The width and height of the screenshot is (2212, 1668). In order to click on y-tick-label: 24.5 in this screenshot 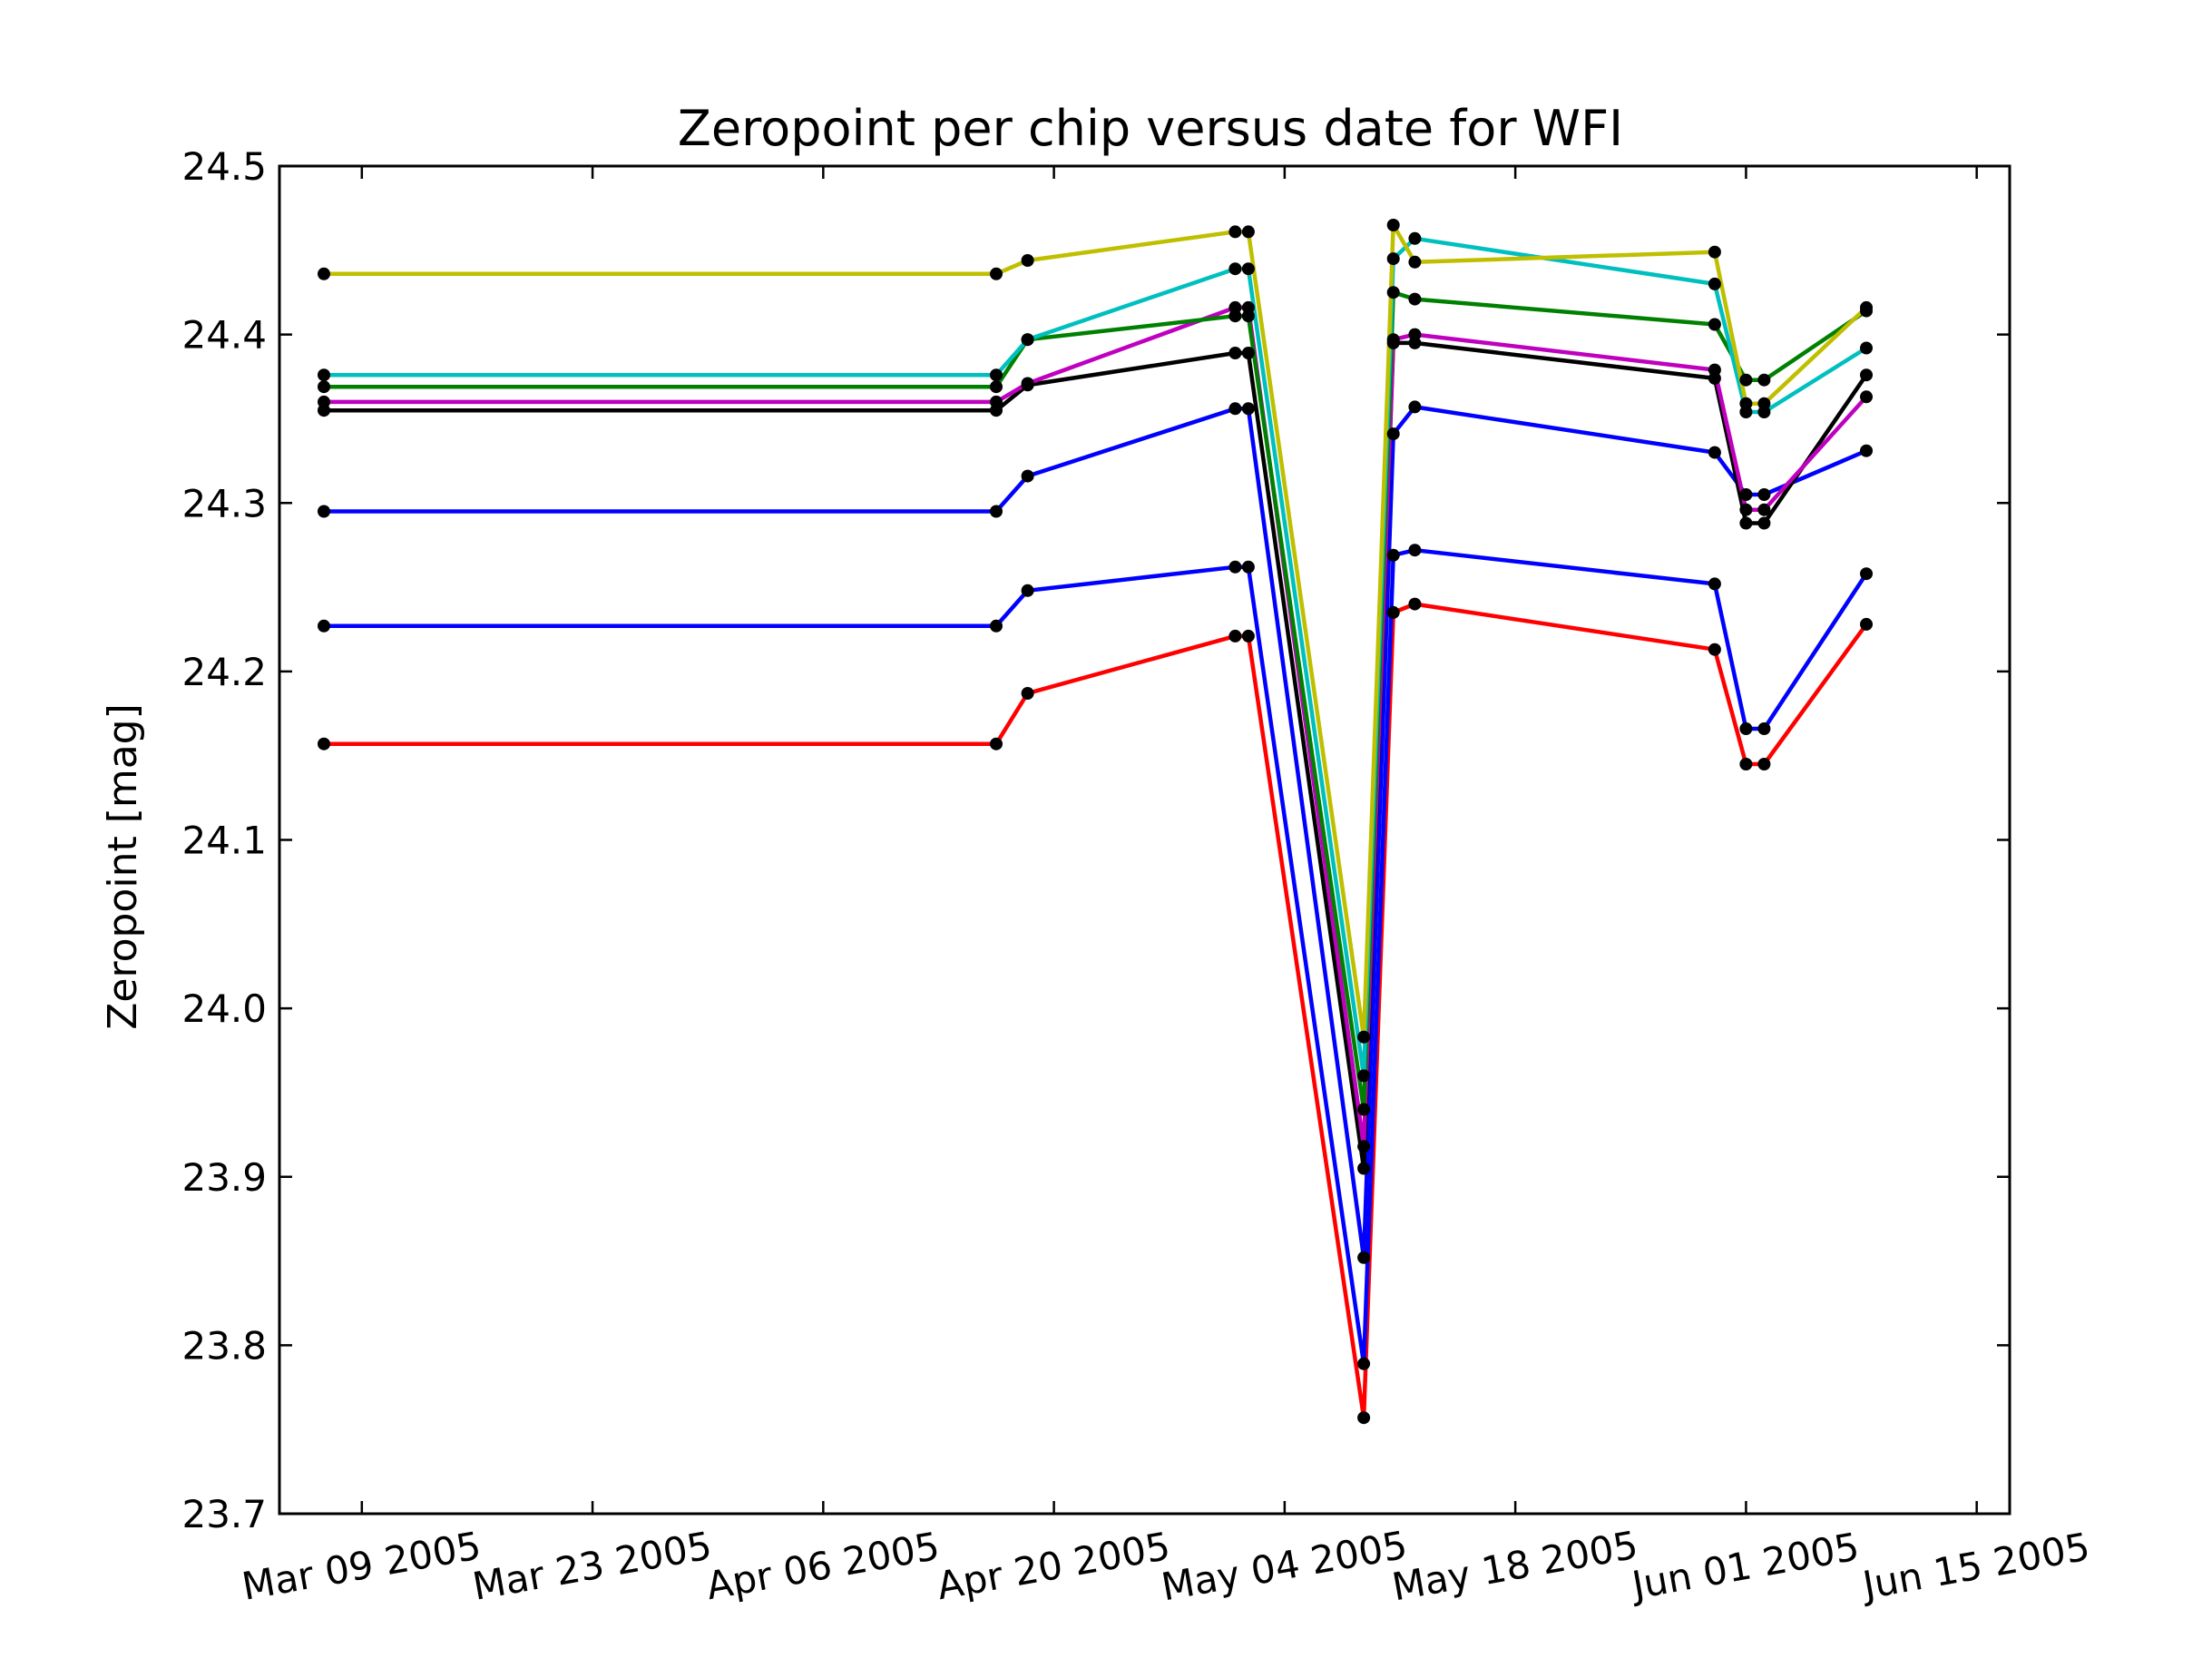, I will do `click(224, 167)`.